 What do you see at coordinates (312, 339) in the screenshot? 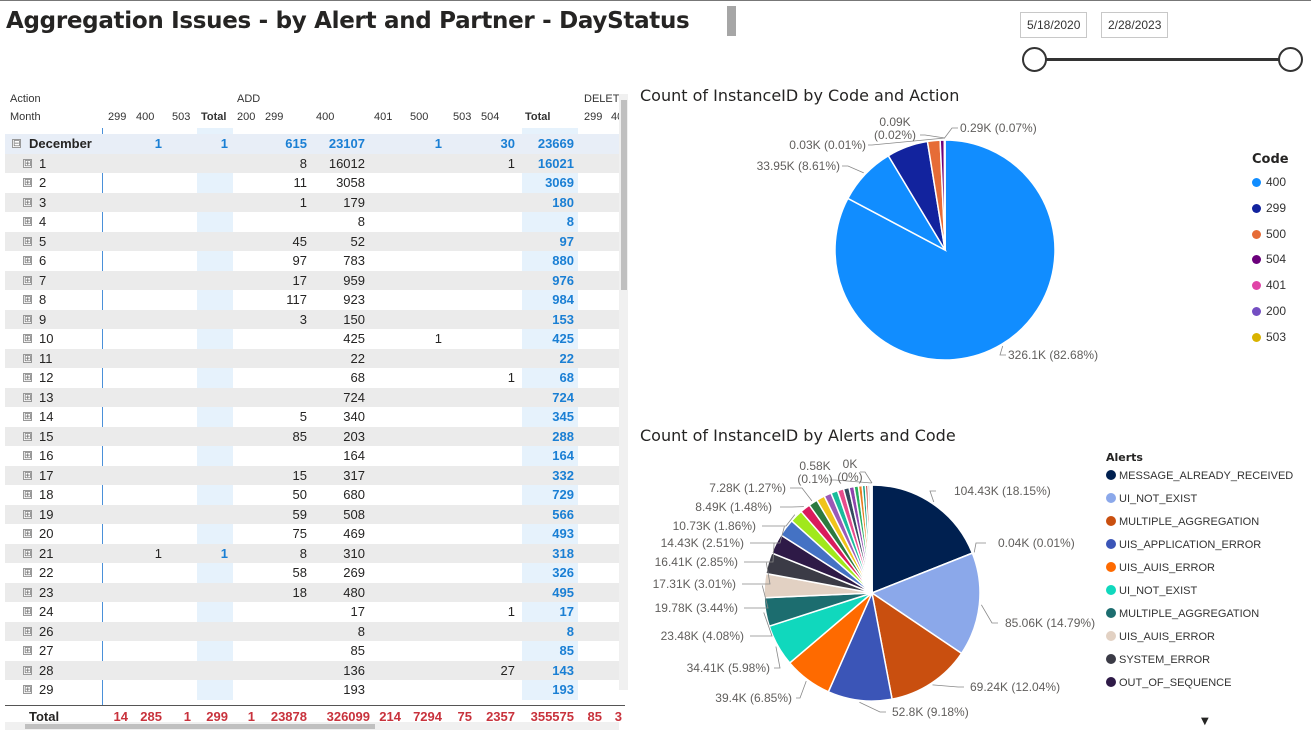
I see `table-row: ⊞ 10 425 1 425` at bounding box center [312, 339].